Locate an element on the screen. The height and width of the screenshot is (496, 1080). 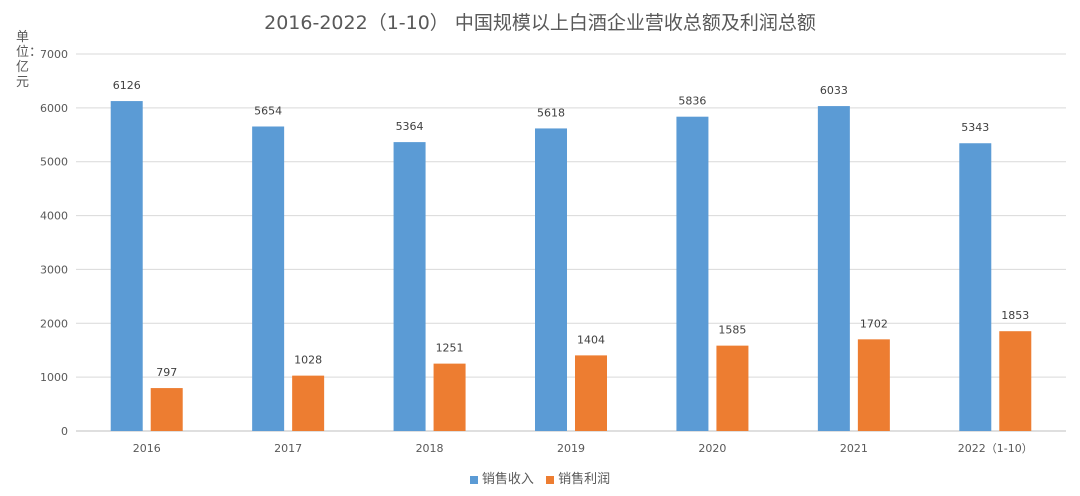
x-tick-label: 2018 is located at coordinates (430, 448).